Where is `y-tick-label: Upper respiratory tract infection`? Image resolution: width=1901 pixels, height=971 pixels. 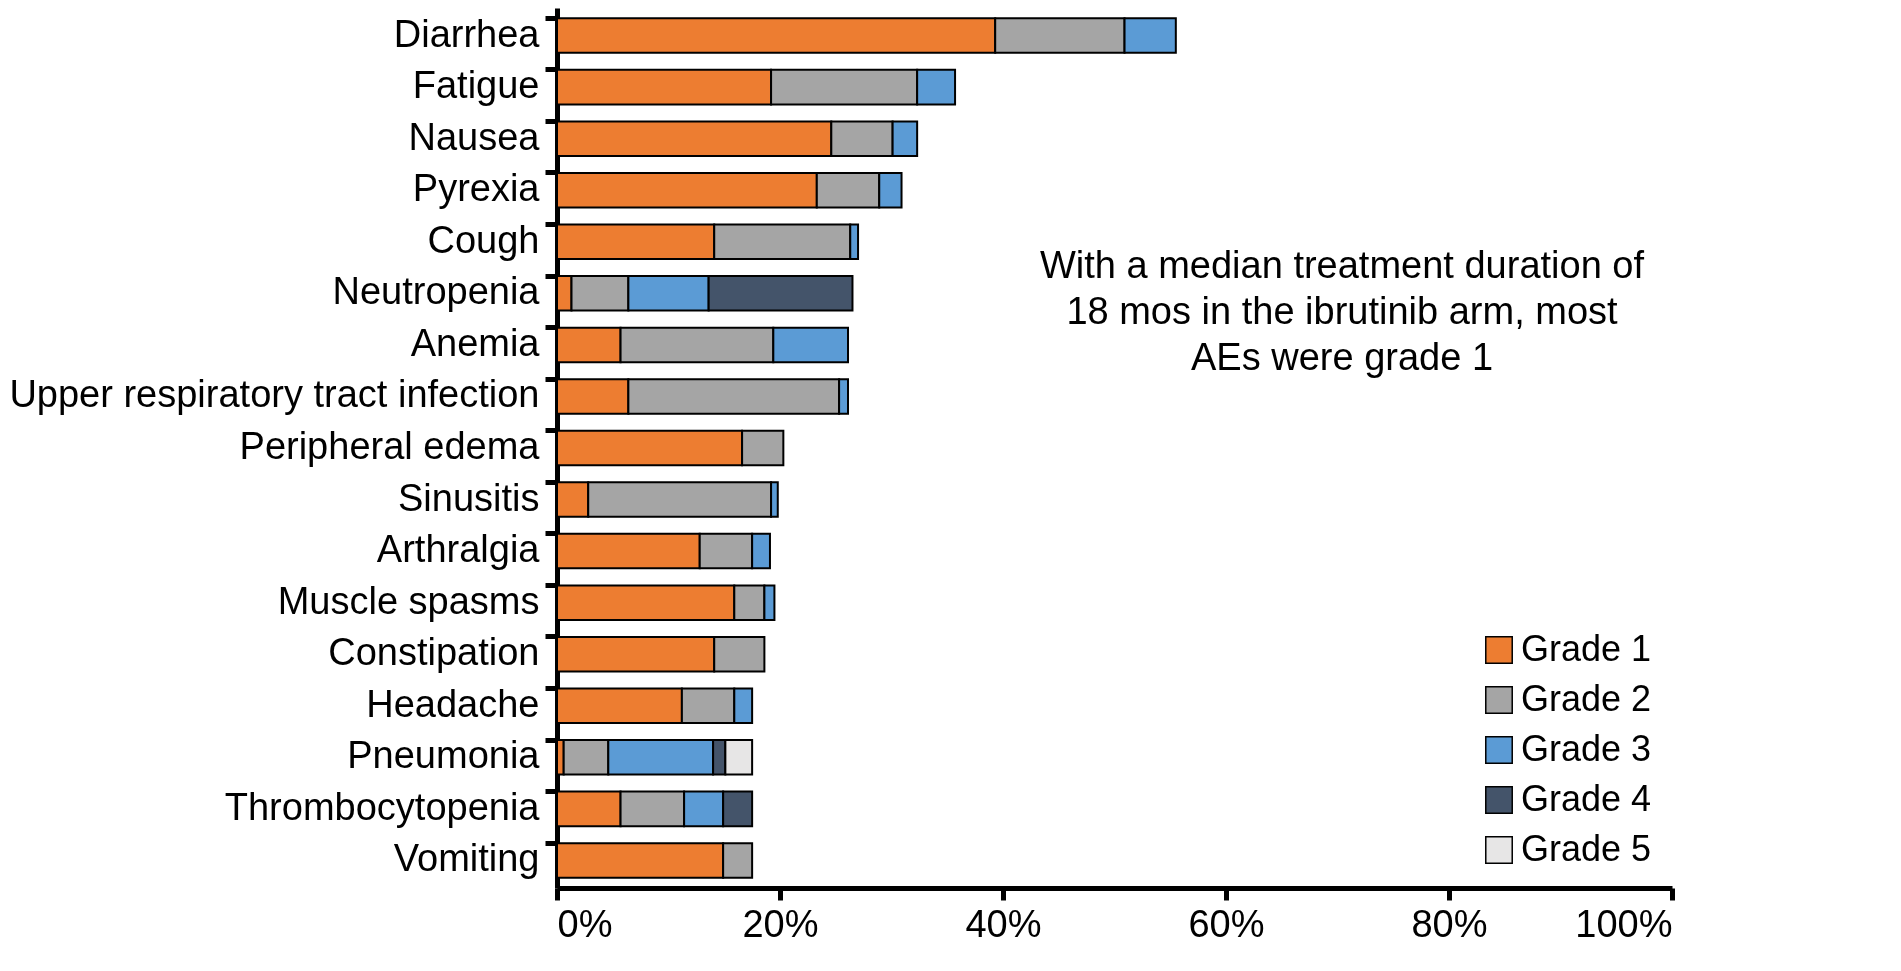
y-tick-label: Upper respiratory tract infection is located at coordinates (274, 394).